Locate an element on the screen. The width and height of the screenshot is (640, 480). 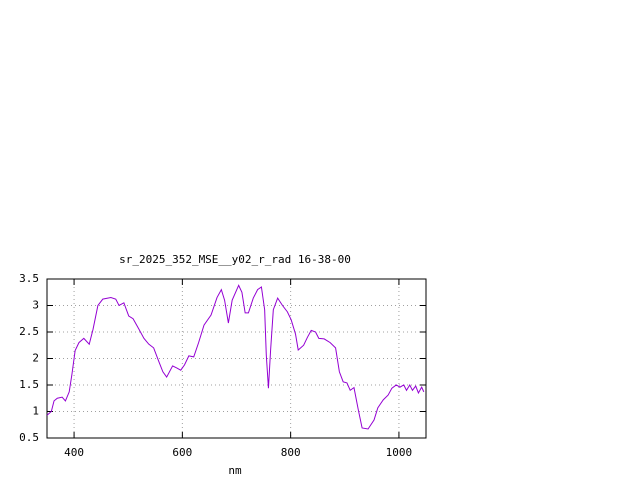
y-tick-label: 0.5 is located at coordinates (29, 437).